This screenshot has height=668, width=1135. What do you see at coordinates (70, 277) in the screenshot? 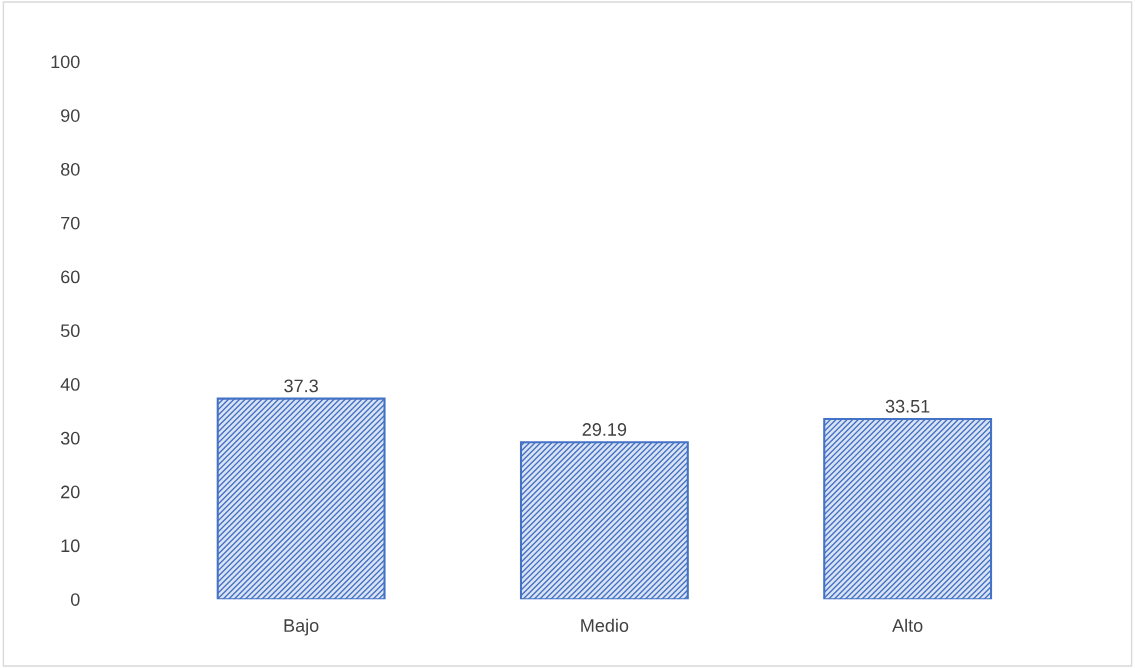
I see `y-tick-label: 60` at bounding box center [70, 277].